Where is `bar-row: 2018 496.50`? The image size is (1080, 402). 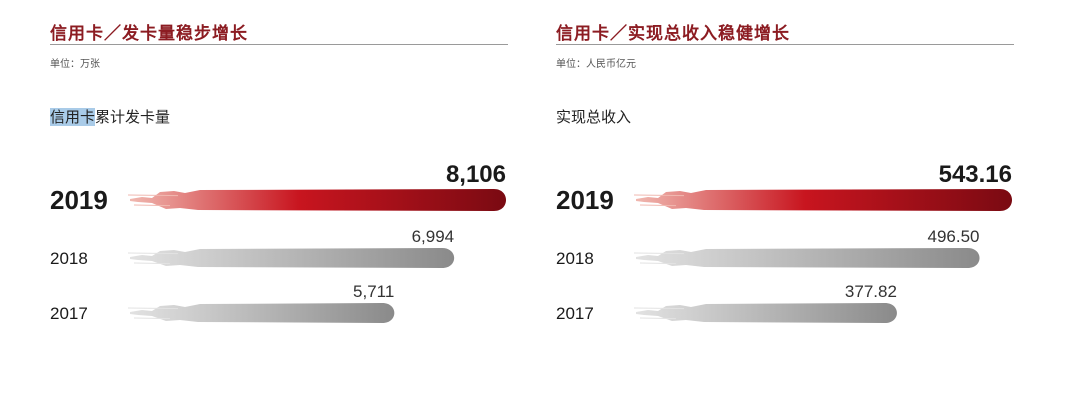 bar-row: 2018 496.50 is located at coordinates (768, 247).